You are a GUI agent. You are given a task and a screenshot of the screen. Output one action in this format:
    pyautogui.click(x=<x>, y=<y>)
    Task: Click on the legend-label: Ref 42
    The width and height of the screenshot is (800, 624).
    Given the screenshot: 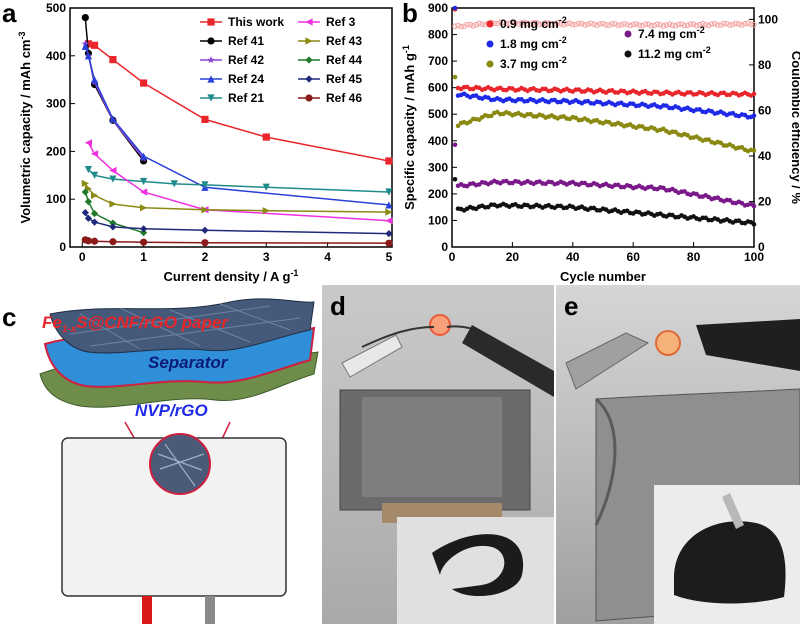 What is the action you would take?
    pyautogui.click(x=246, y=60)
    